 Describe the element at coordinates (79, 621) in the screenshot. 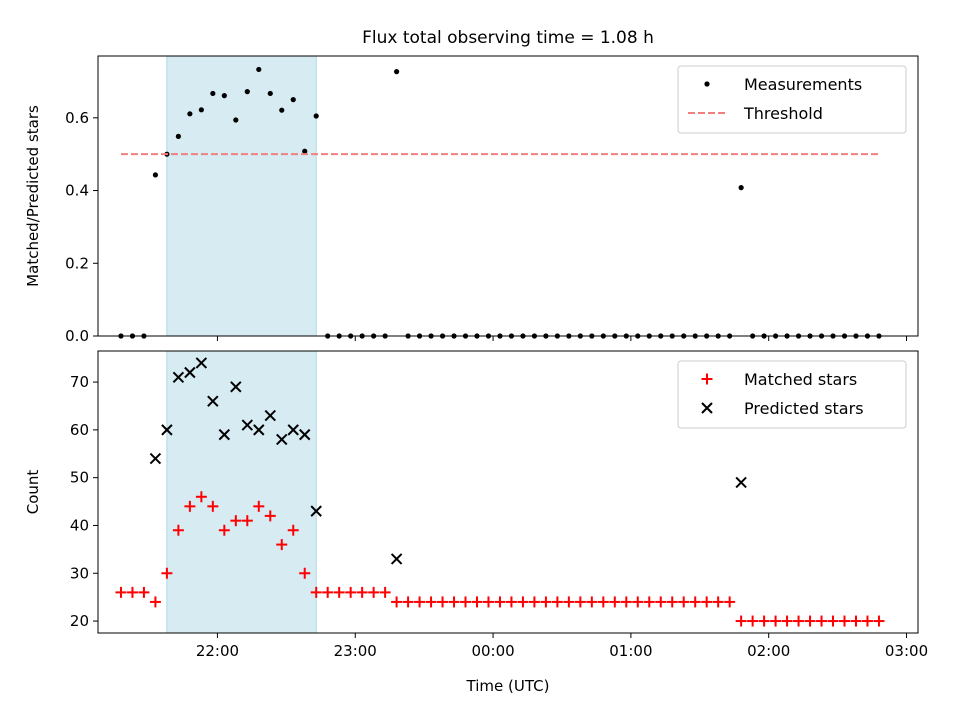

I see `y-tick-label: 20` at that location.